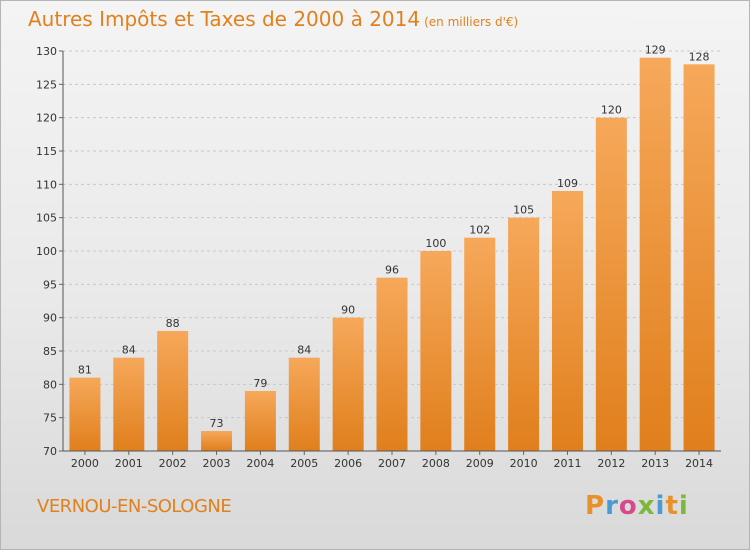 Image resolution: width=750 pixels, height=551 pixels. What do you see at coordinates (524, 463) in the screenshot?
I see `x-tick-label: 2010` at bounding box center [524, 463].